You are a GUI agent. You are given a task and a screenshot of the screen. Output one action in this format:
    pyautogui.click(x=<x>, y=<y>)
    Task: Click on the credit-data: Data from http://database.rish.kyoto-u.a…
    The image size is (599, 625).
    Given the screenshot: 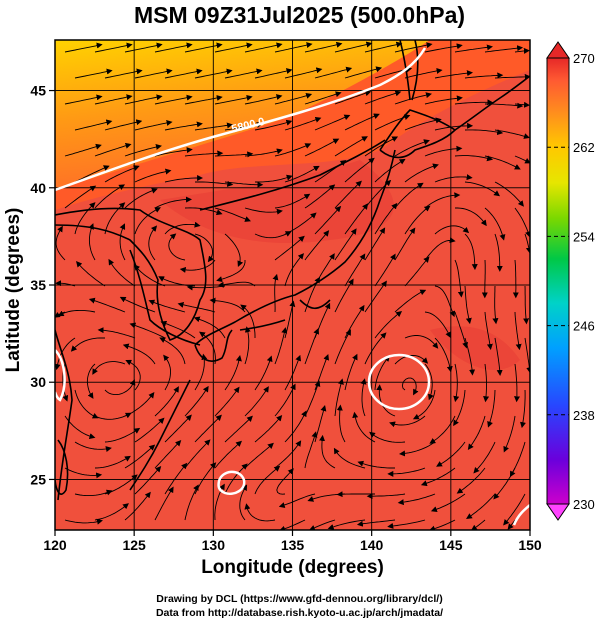 What is the action you would take?
    pyautogui.click(x=299, y=613)
    